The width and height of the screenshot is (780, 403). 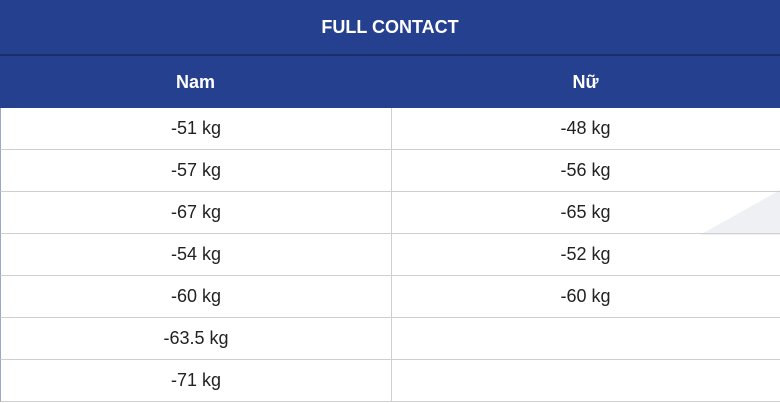 I want to click on column-header: Nam, so click(x=195, y=82).